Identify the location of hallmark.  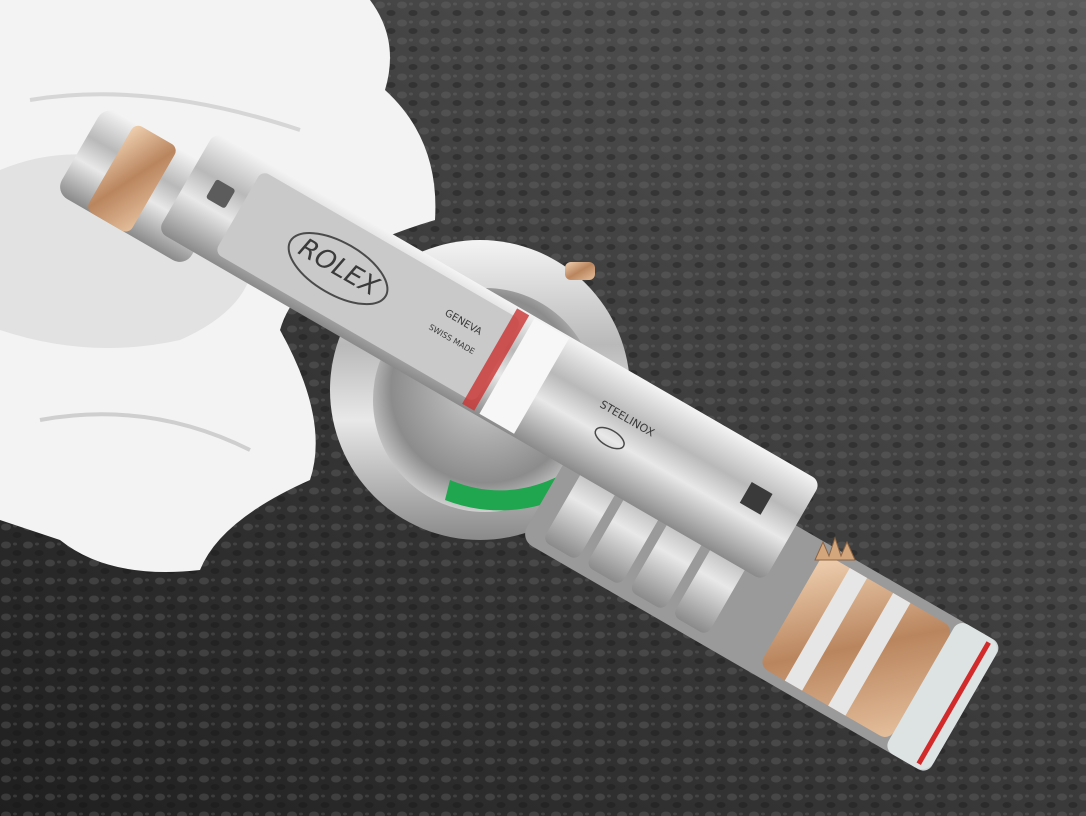
(609, 438).